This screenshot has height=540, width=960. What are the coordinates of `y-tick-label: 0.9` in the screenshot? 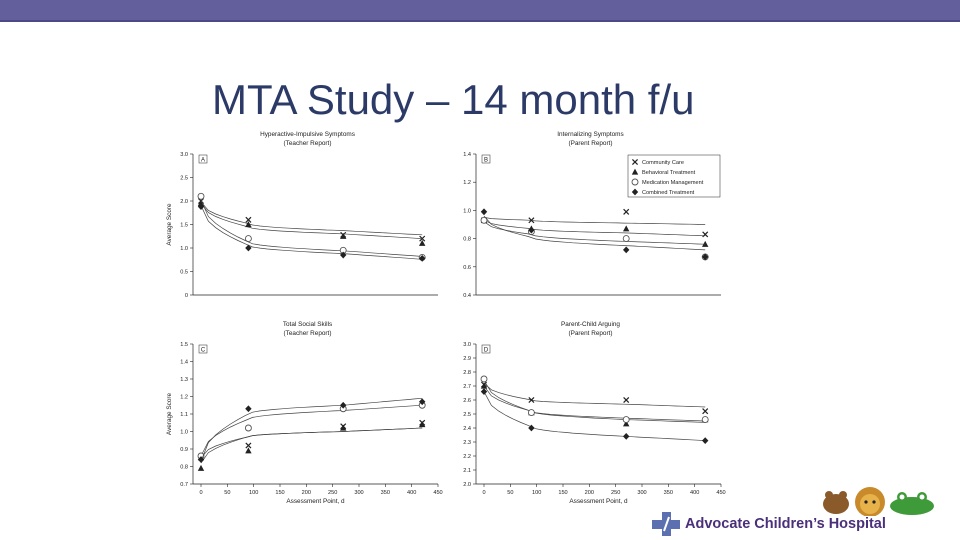 It's located at (184, 450).